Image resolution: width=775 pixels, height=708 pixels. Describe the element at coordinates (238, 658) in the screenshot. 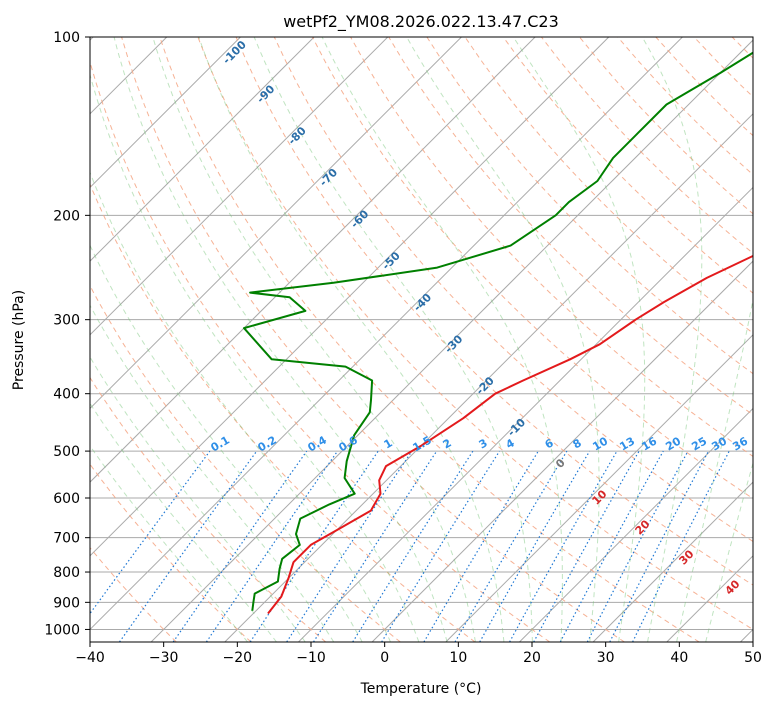

I see `x-tick-label: −20` at that location.